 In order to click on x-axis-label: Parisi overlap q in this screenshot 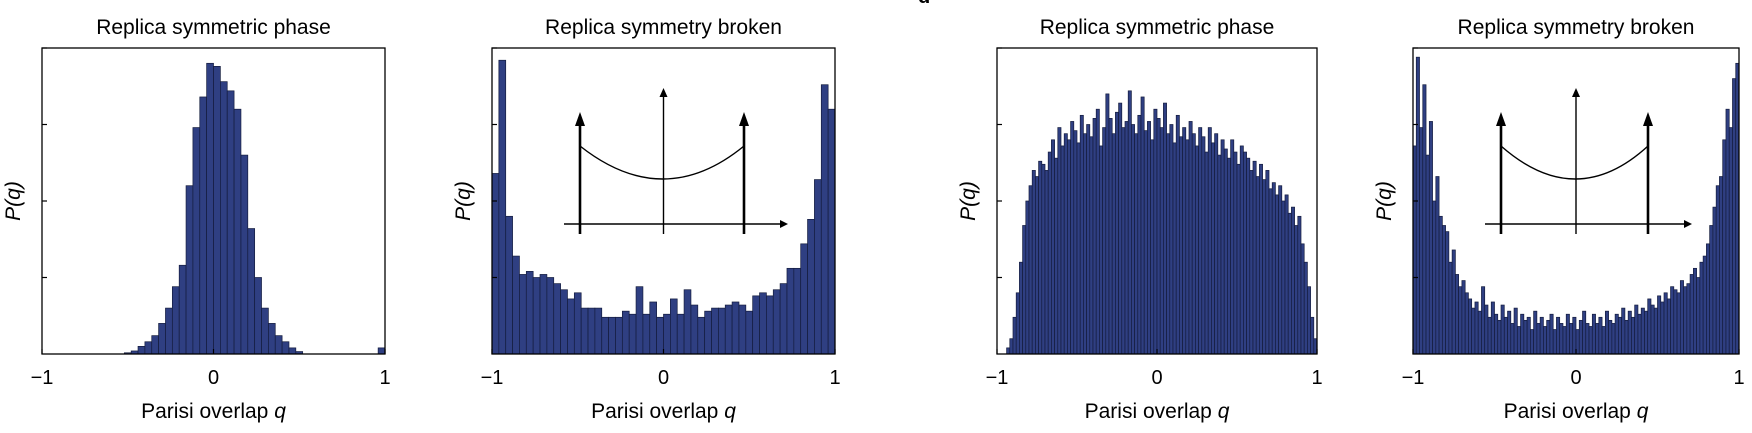, I will do `click(1157, 411)`.